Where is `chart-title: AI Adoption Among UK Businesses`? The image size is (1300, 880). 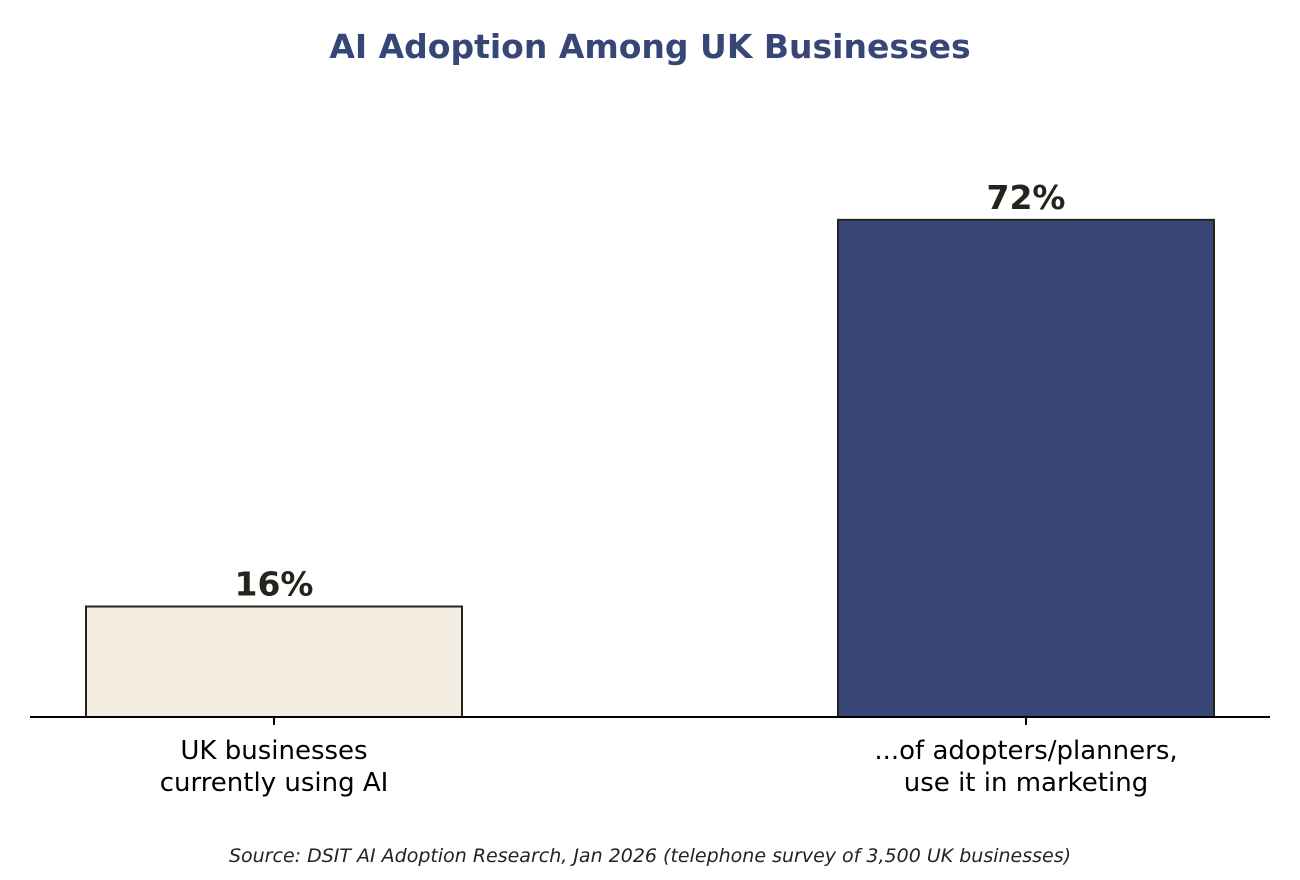 chart-title: AI Adoption Among UK Businesses is located at coordinates (649, 46).